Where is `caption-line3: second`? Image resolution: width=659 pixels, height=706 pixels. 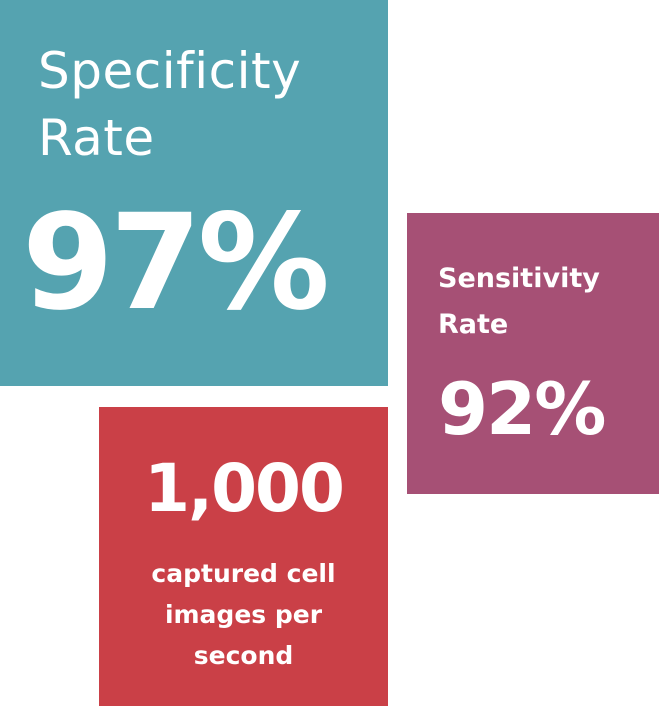 caption-line3: second is located at coordinates (243, 655).